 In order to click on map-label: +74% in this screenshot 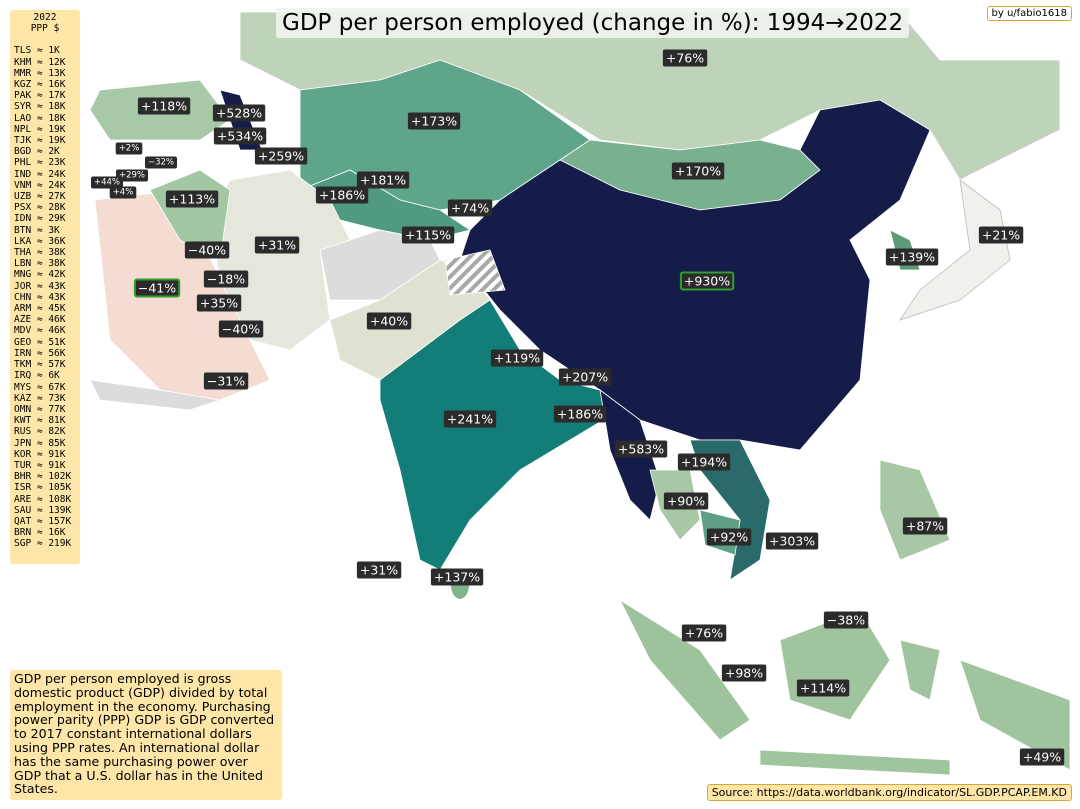, I will do `click(470, 208)`.